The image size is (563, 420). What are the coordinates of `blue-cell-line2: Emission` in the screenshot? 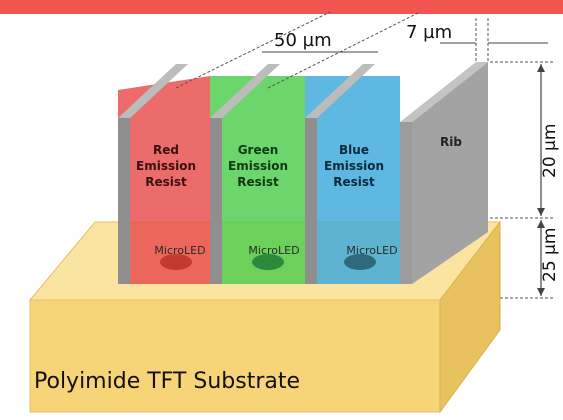 It's located at (354, 166).